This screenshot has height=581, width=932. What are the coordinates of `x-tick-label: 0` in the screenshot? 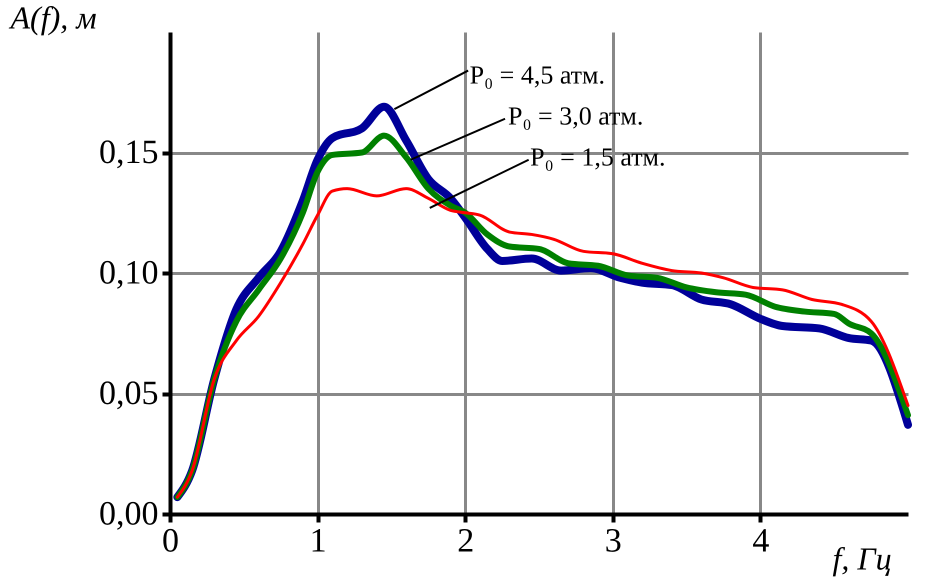 It's located at (170, 541).